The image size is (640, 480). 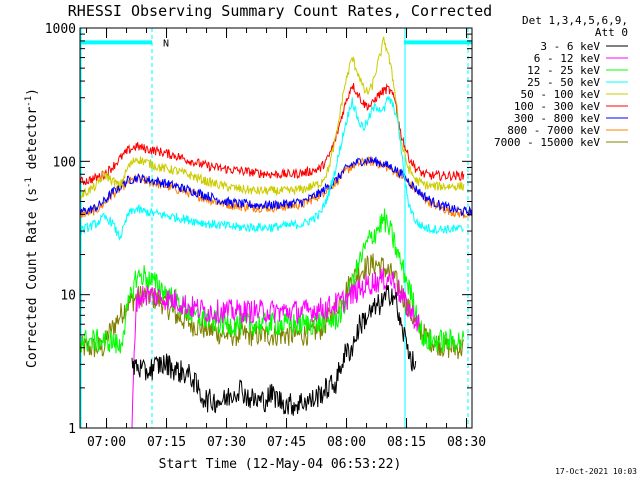 I want to click on x-tick-label-1: 07:15, so click(x=166, y=442).